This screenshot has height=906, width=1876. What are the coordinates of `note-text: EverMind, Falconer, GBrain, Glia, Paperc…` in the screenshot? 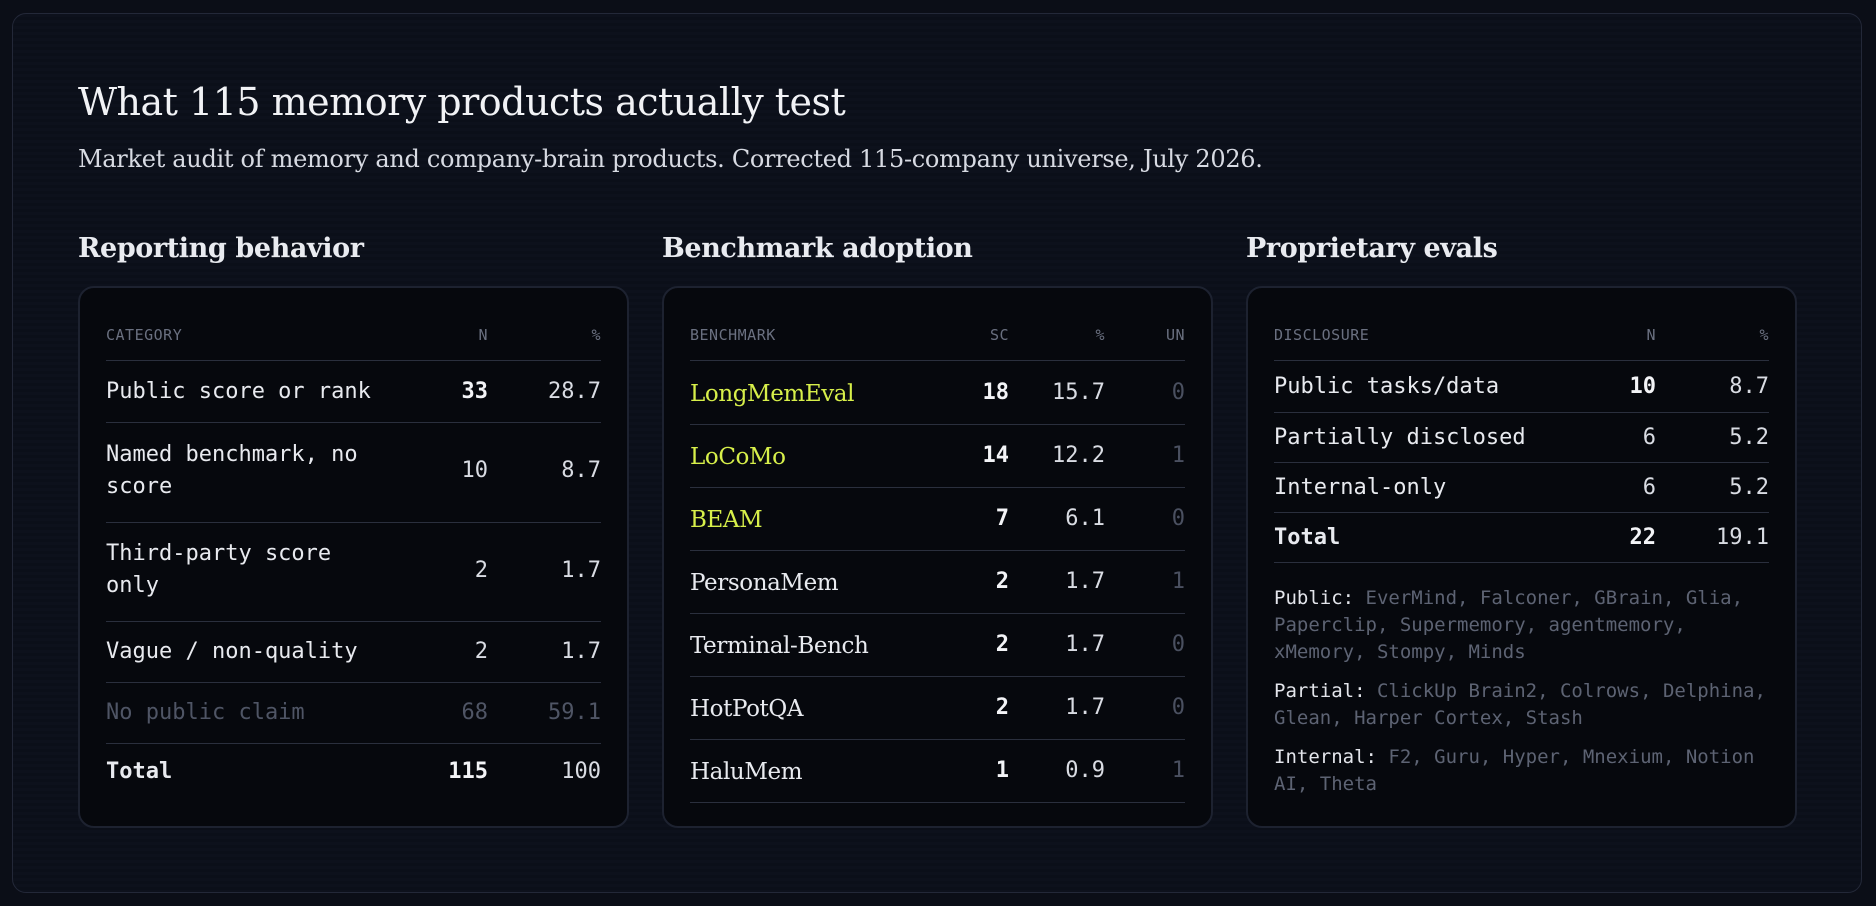 It's located at (1509, 625).